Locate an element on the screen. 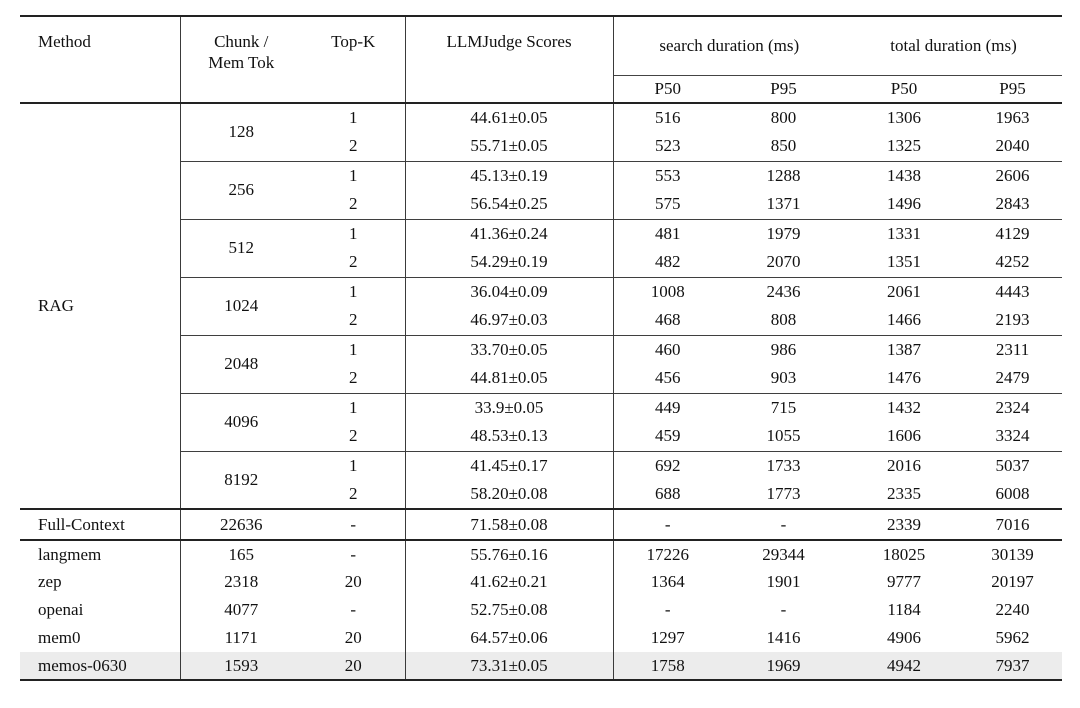  cell-llmjudge-score: 41.36±0.24 is located at coordinates (509, 233).